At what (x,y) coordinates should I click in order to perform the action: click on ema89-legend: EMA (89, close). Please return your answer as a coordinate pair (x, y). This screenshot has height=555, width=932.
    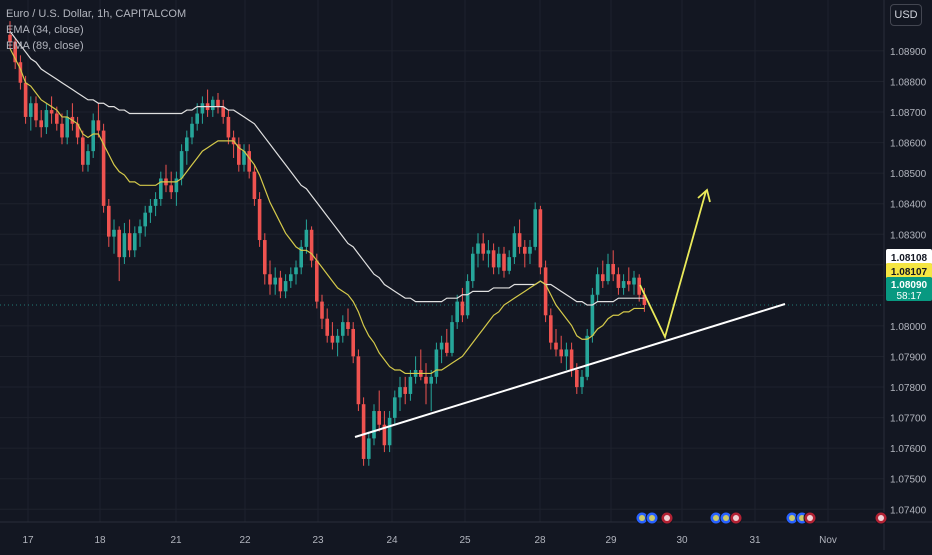
    Looking at the image, I should click on (45, 46).